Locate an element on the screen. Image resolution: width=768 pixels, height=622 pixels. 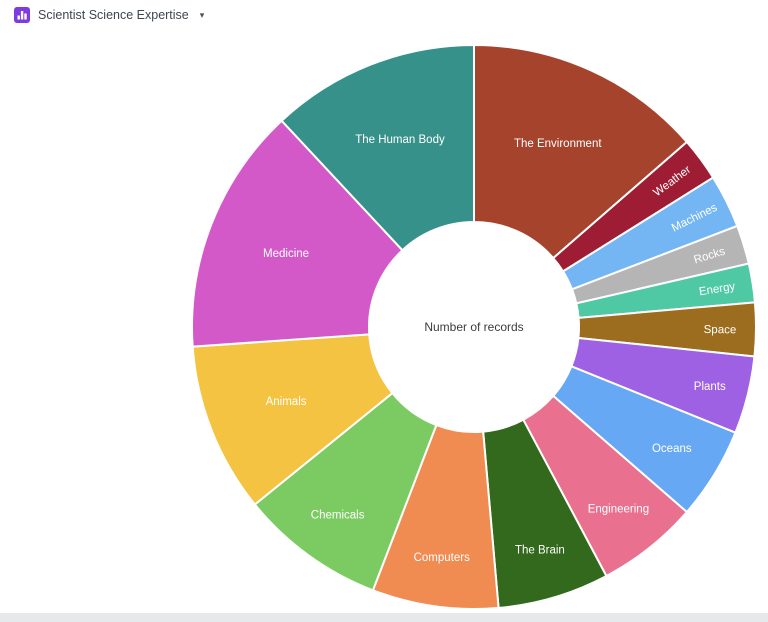
slice-the-environment is located at coordinates (581, 151).